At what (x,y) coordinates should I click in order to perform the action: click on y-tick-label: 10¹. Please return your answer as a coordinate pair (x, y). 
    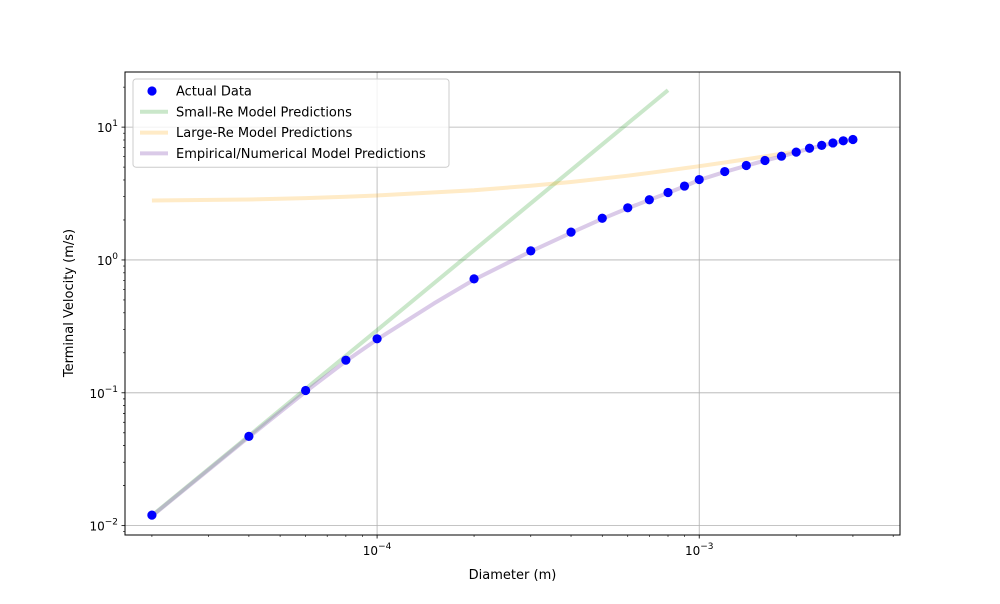
    Looking at the image, I should click on (107, 127).